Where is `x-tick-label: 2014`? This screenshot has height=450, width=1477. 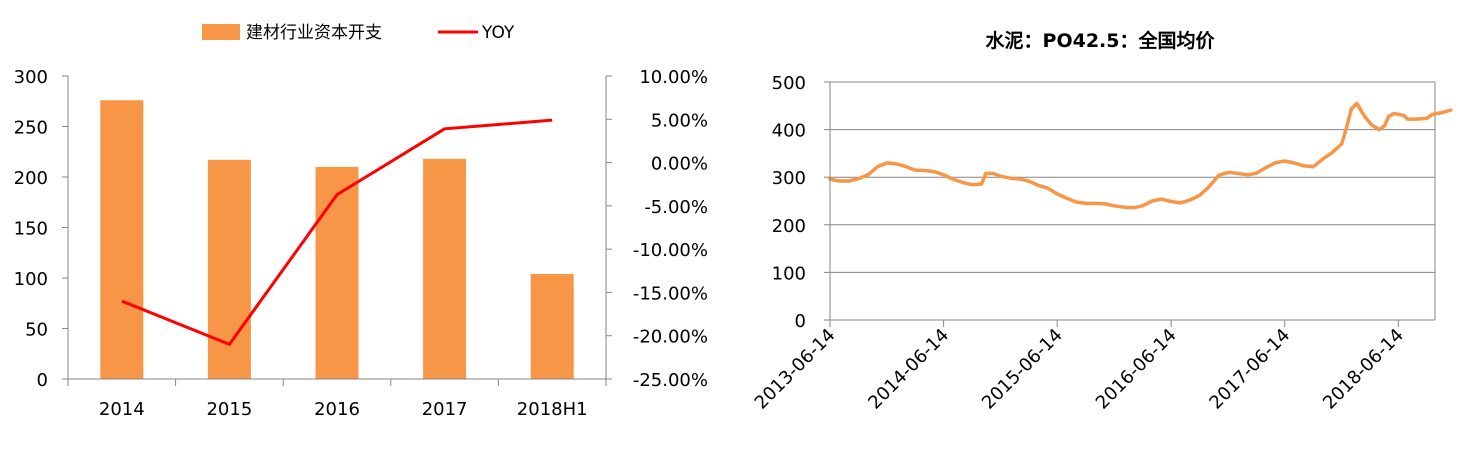
x-tick-label: 2014 is located at coordinates (122, 409).